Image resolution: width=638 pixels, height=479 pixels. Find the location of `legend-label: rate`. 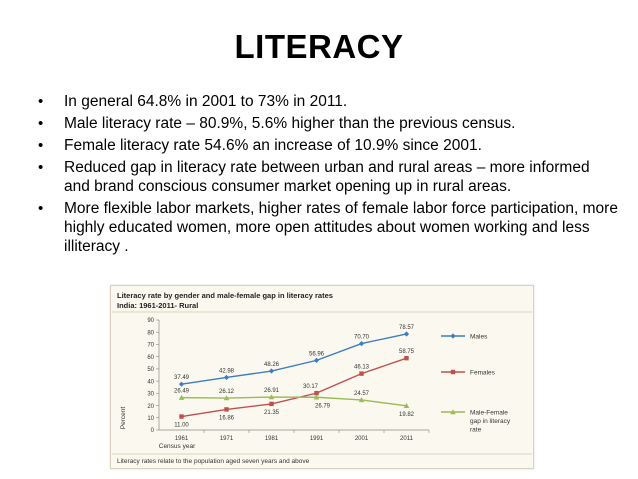

legend-label: rate is located at coordinates (476, 429).